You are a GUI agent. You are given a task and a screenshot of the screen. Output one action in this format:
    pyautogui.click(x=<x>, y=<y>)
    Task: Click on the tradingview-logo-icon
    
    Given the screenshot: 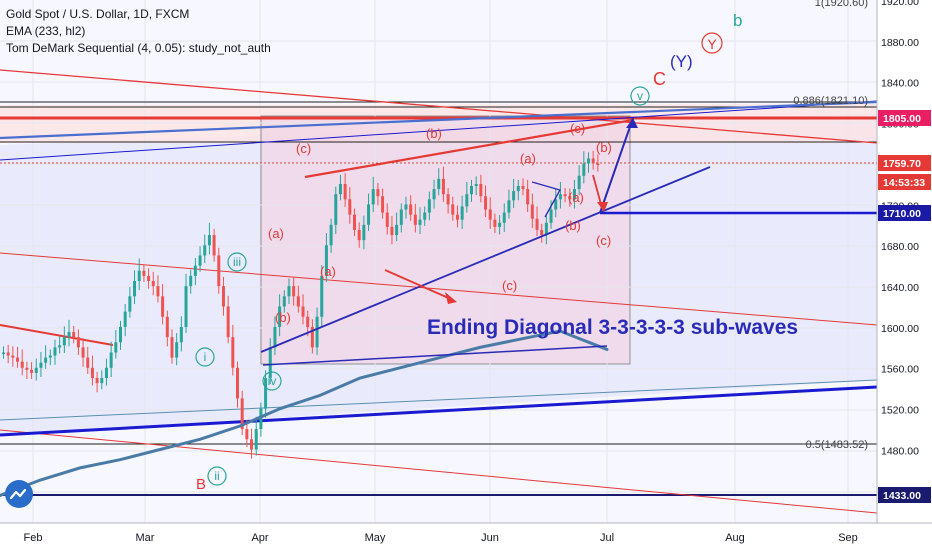 What is the action you would take?
    pyautogui.click(x=19, y=494)
    